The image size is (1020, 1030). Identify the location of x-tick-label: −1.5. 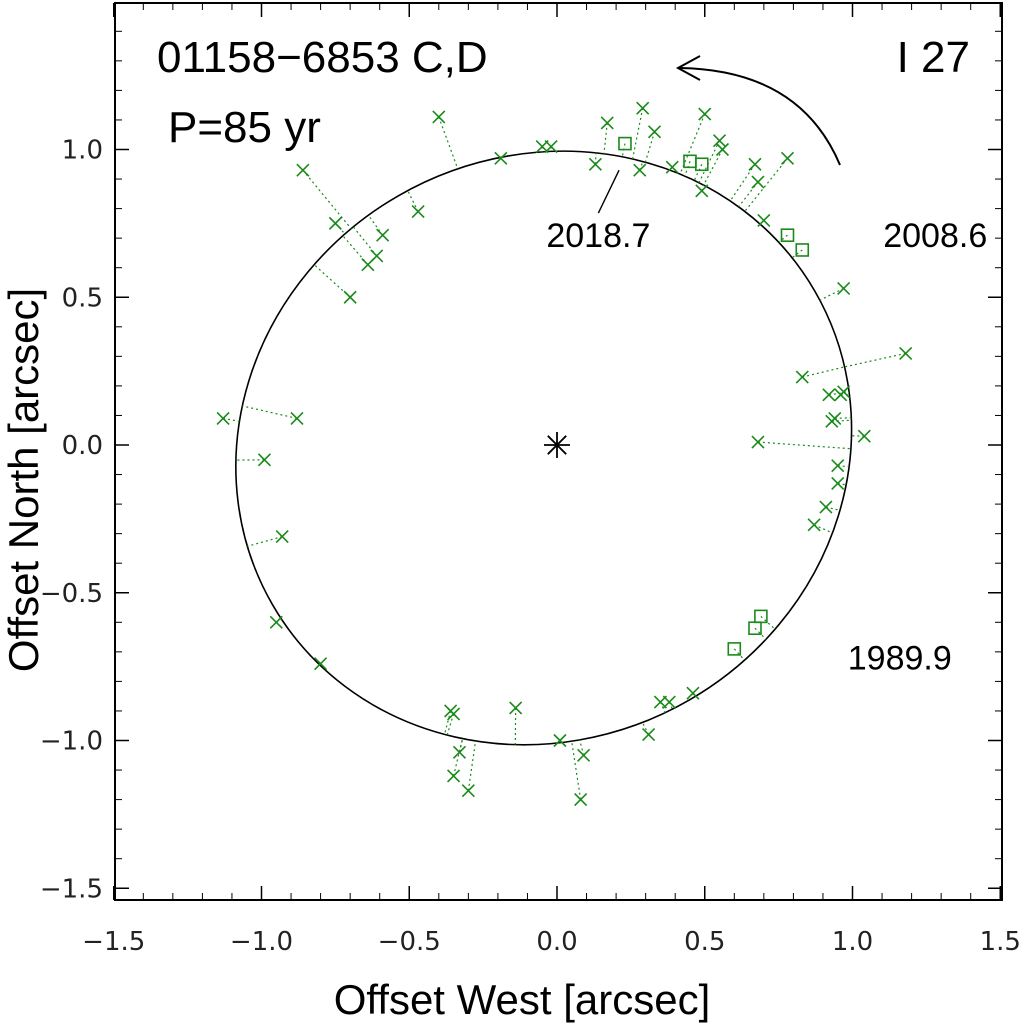
(113, 942).